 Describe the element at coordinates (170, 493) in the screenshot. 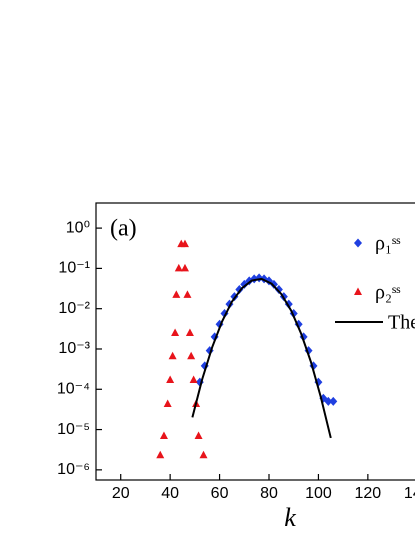

I see `x-tick-label: 40` at that location.